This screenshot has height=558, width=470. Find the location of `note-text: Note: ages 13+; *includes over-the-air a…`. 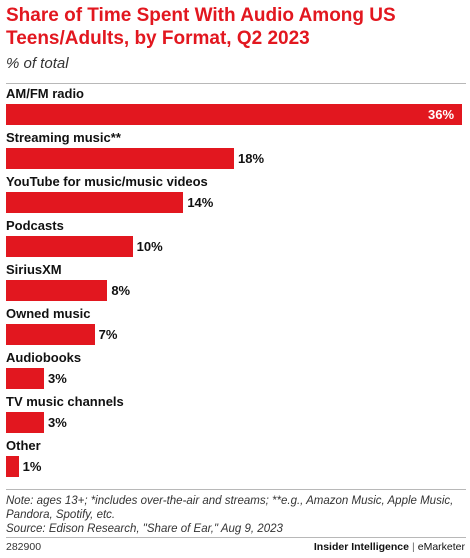

note-text: Note: ages 13+; *includes over-the-air a… is located at coordinates (230, 508).